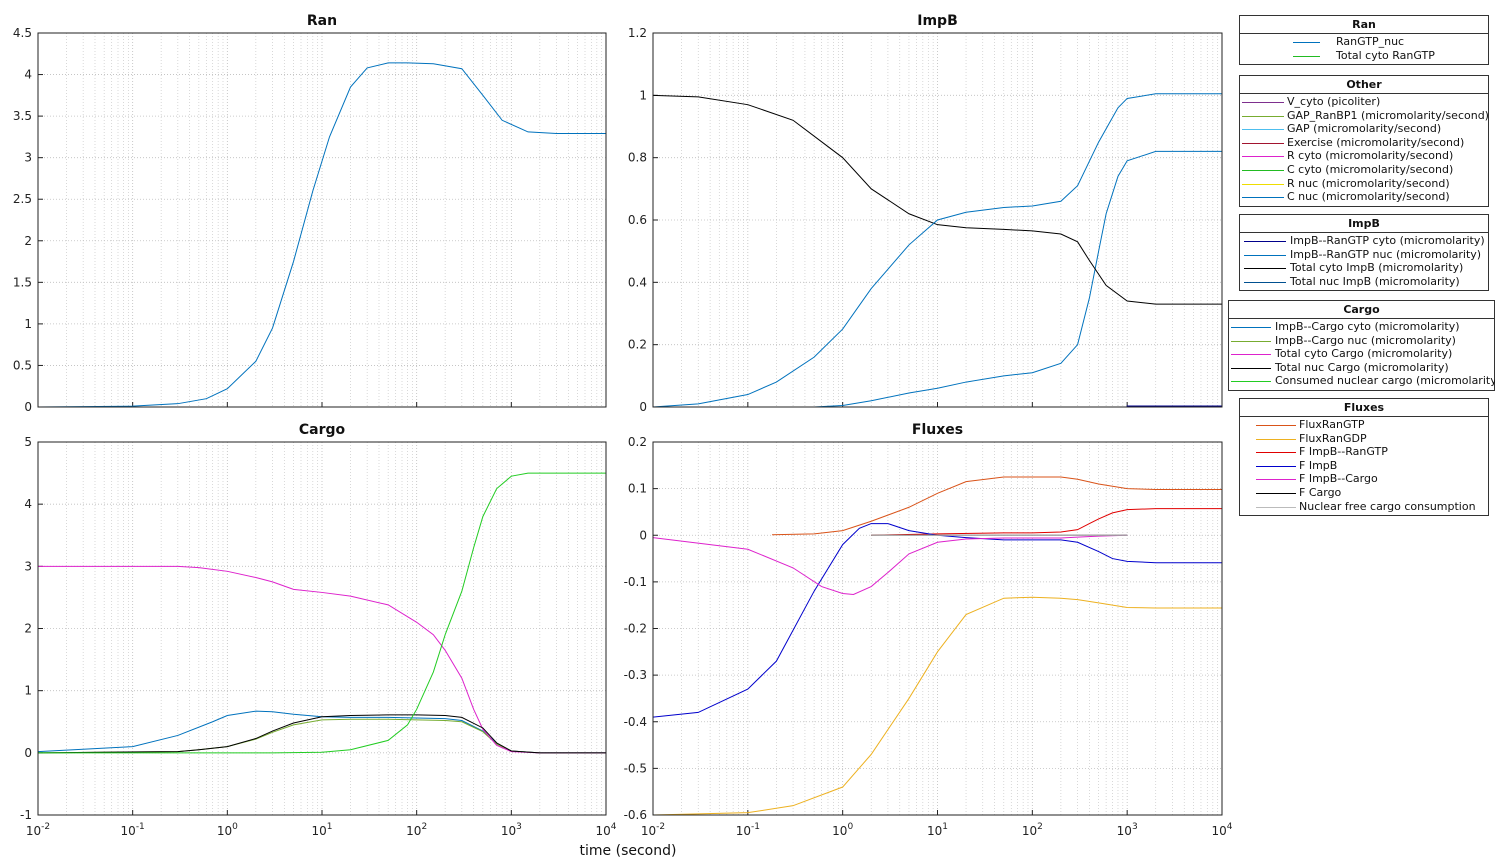 This screenshot has height=868, width=1495. I want to click on series-line-total-nuc-cargo-micromolarity, so click(322, 734).